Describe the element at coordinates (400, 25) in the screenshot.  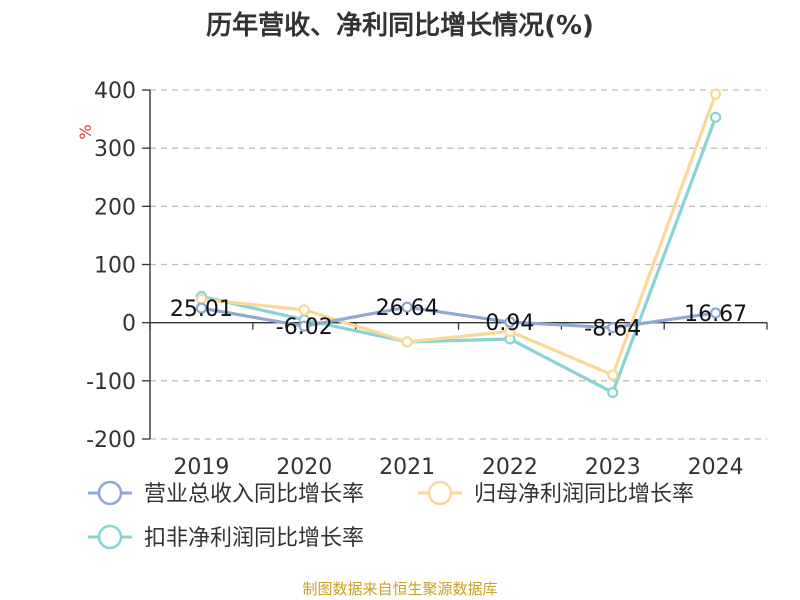
I see `chart-title: 历年营收、净利同比增长情况(%)` at that location.